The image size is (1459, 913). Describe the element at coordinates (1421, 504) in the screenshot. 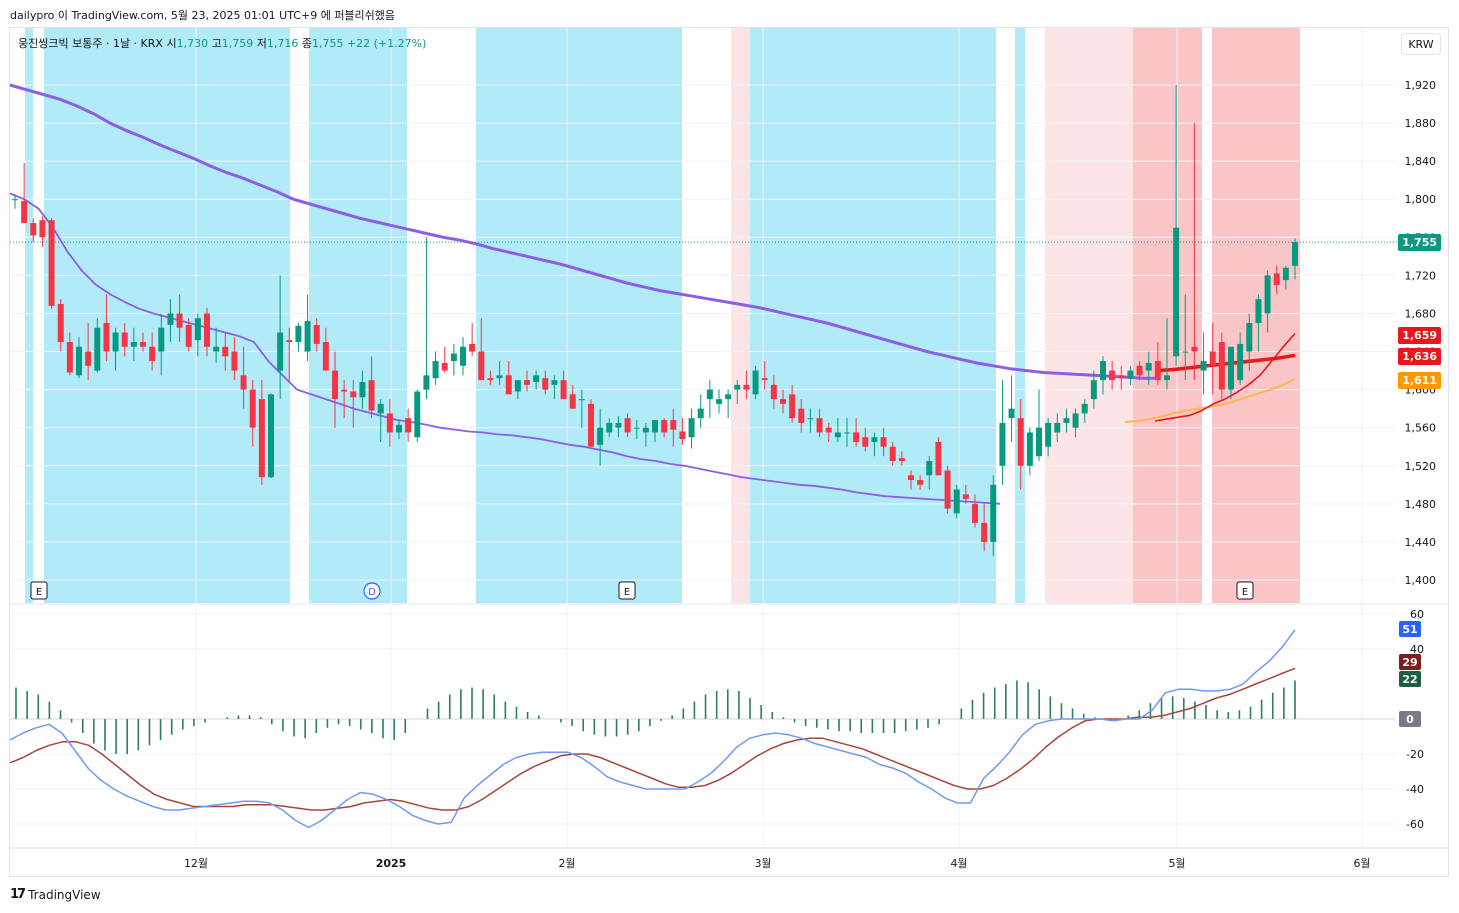

I see `y-tick-label: 1,480` at that location.